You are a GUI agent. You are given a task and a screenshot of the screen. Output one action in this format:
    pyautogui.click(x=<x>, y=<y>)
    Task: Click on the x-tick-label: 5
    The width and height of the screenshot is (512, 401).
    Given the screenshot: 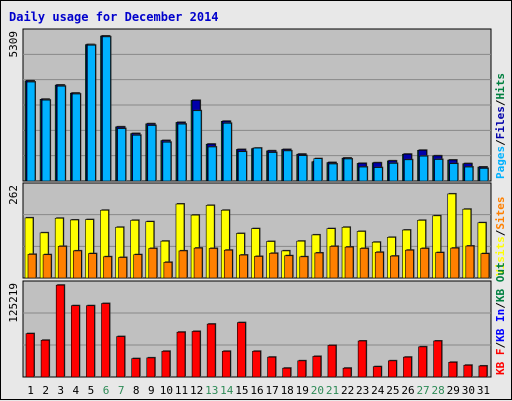 What is the action you would take?
    pyautogui.click(x=91, y=390)
    